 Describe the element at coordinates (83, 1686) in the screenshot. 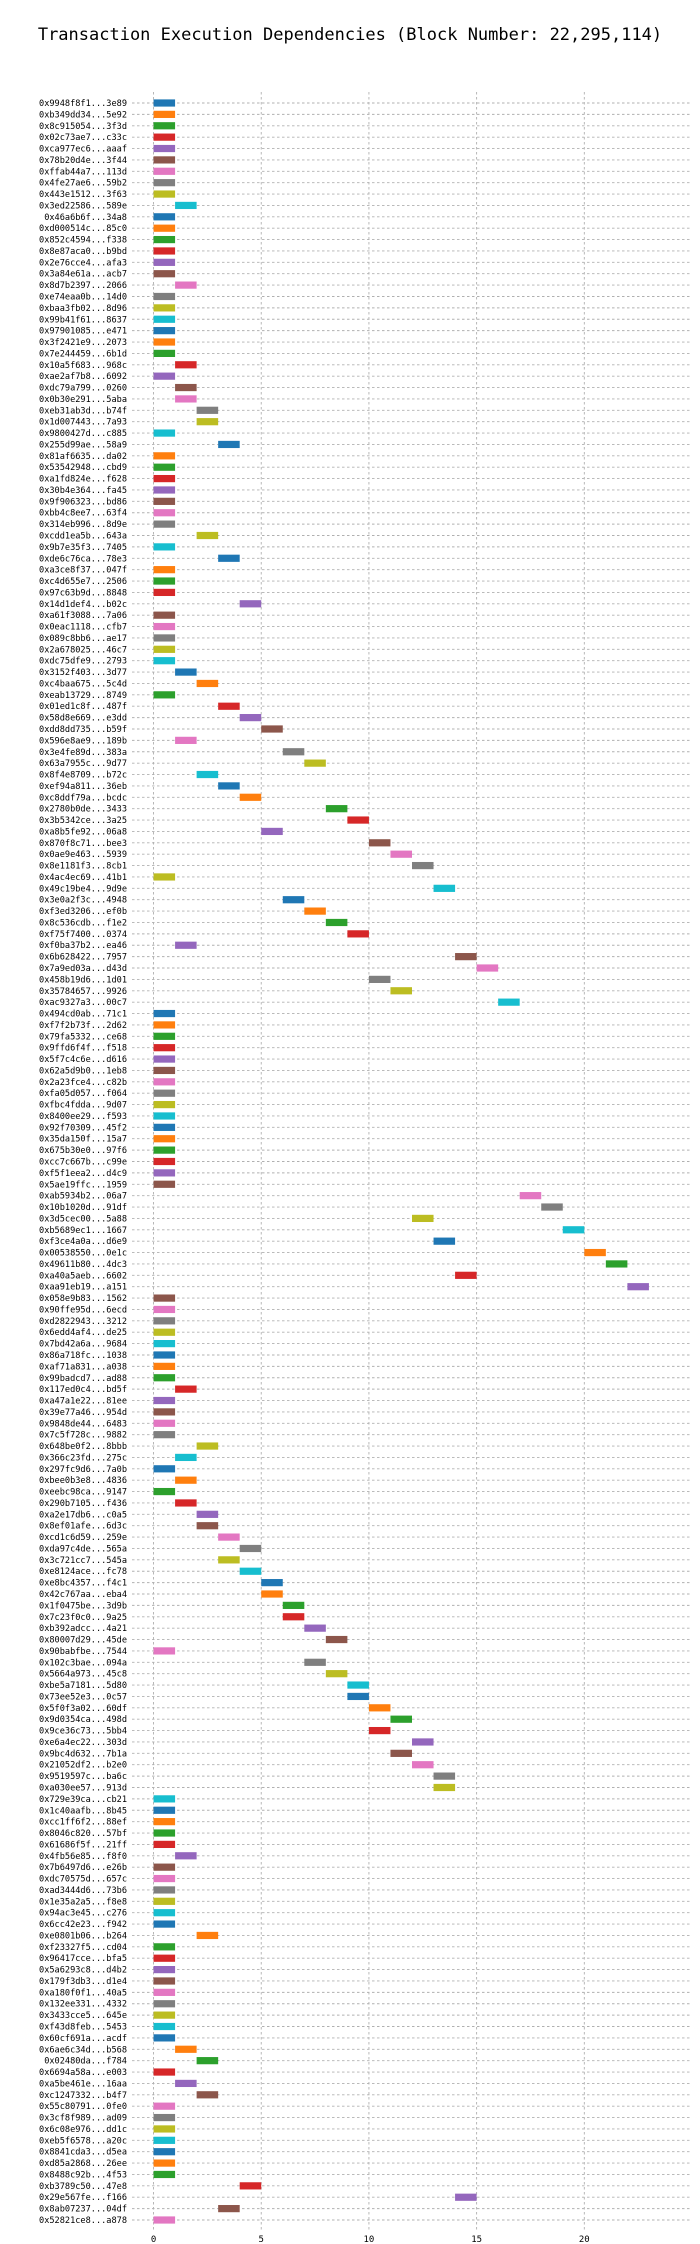

I see `transaction-label: 0xbe5a7181...5d80` at that location.